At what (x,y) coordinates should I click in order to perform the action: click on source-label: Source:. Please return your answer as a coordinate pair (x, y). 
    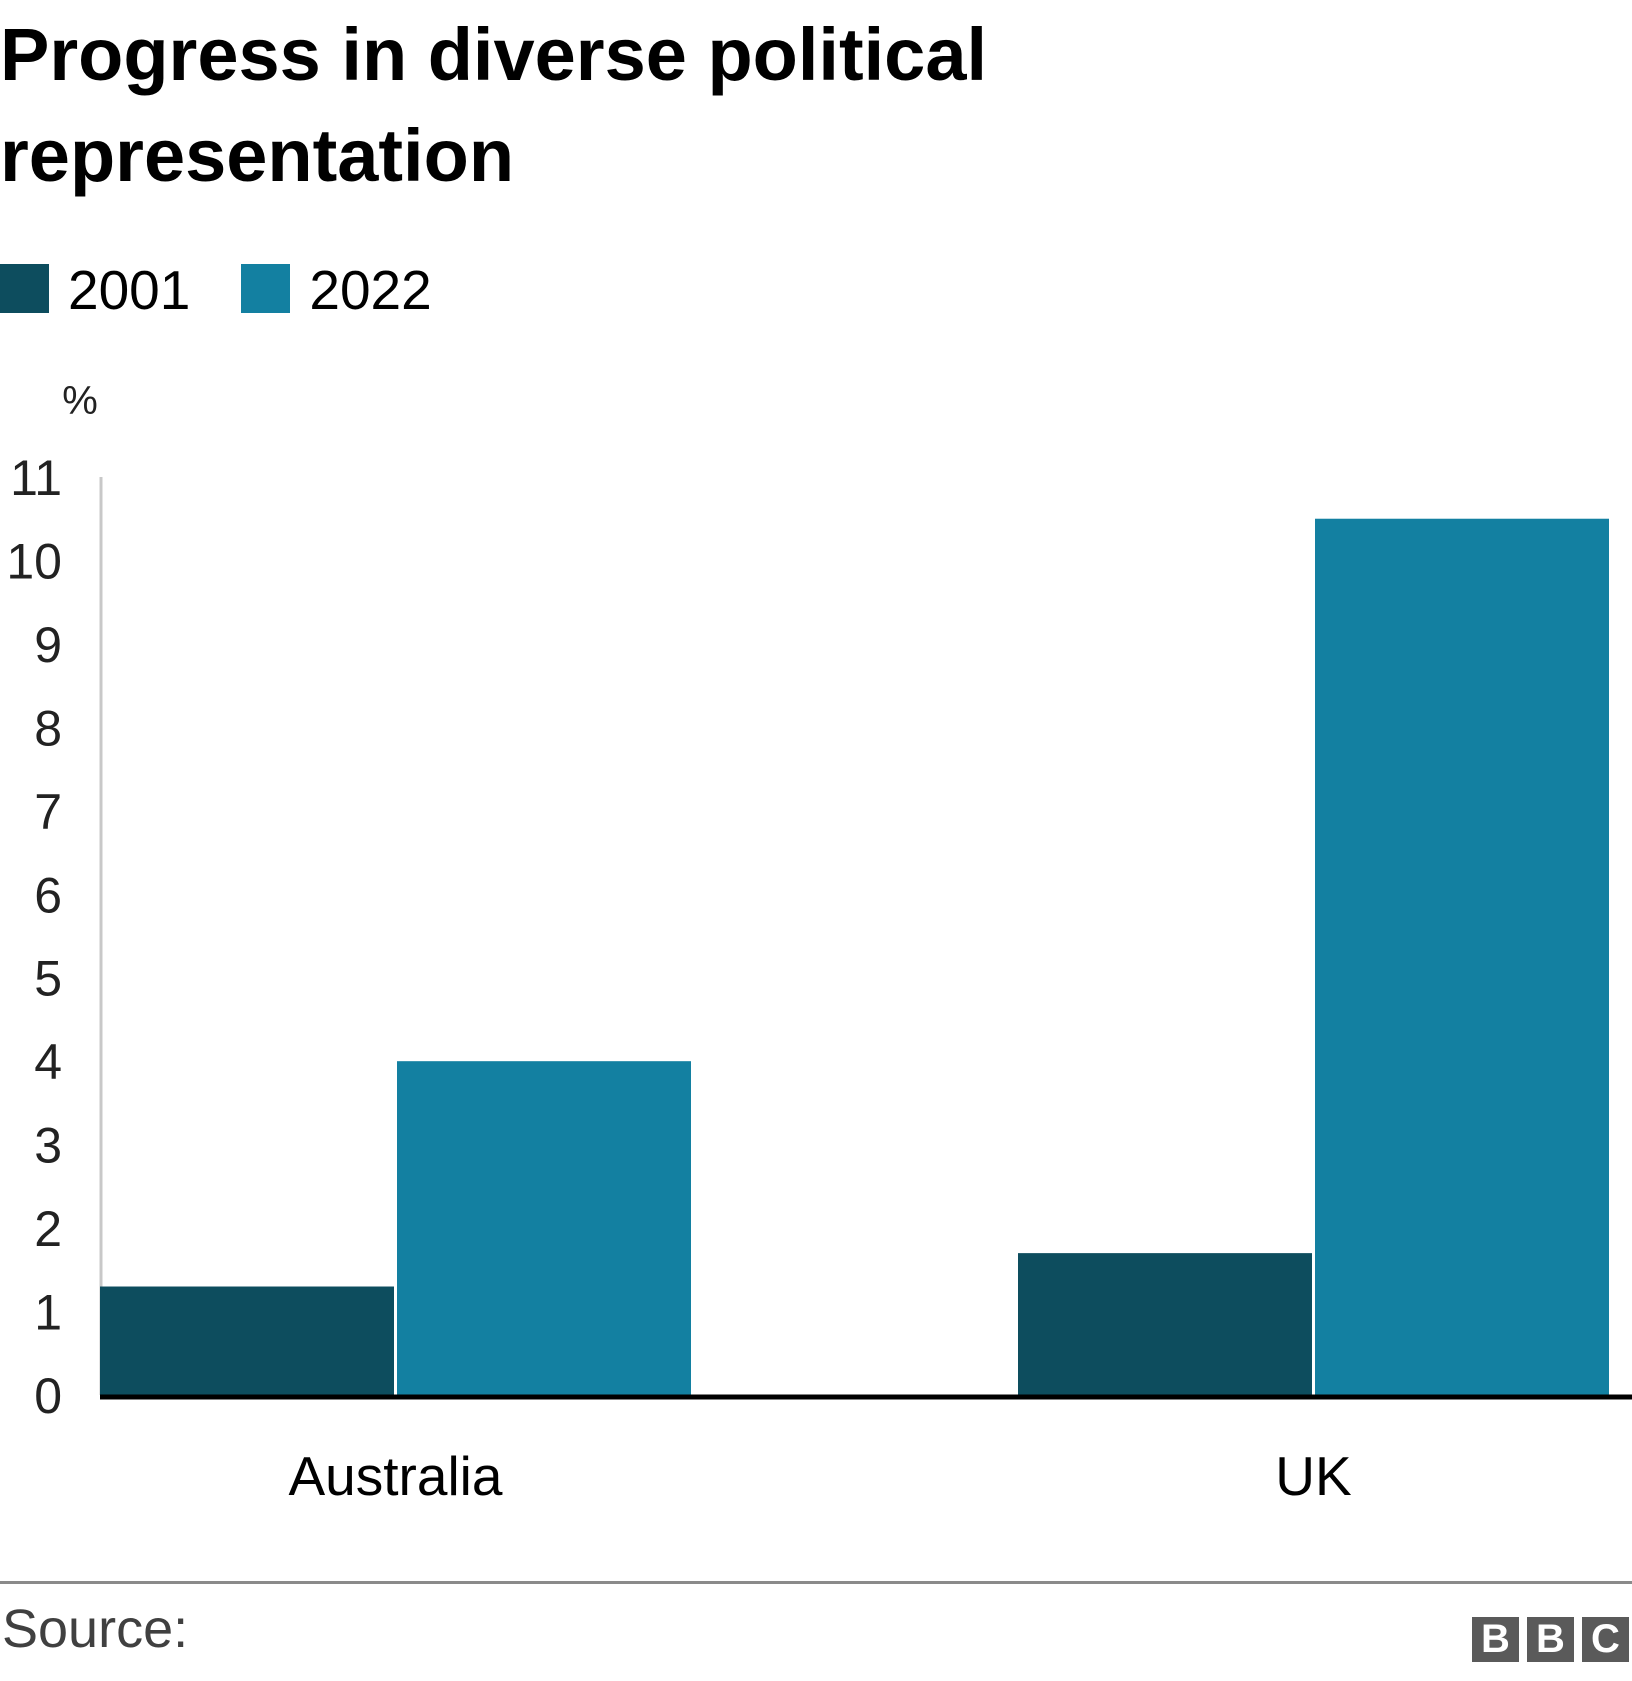
    Looking at the image, I should click on (95, 1629).